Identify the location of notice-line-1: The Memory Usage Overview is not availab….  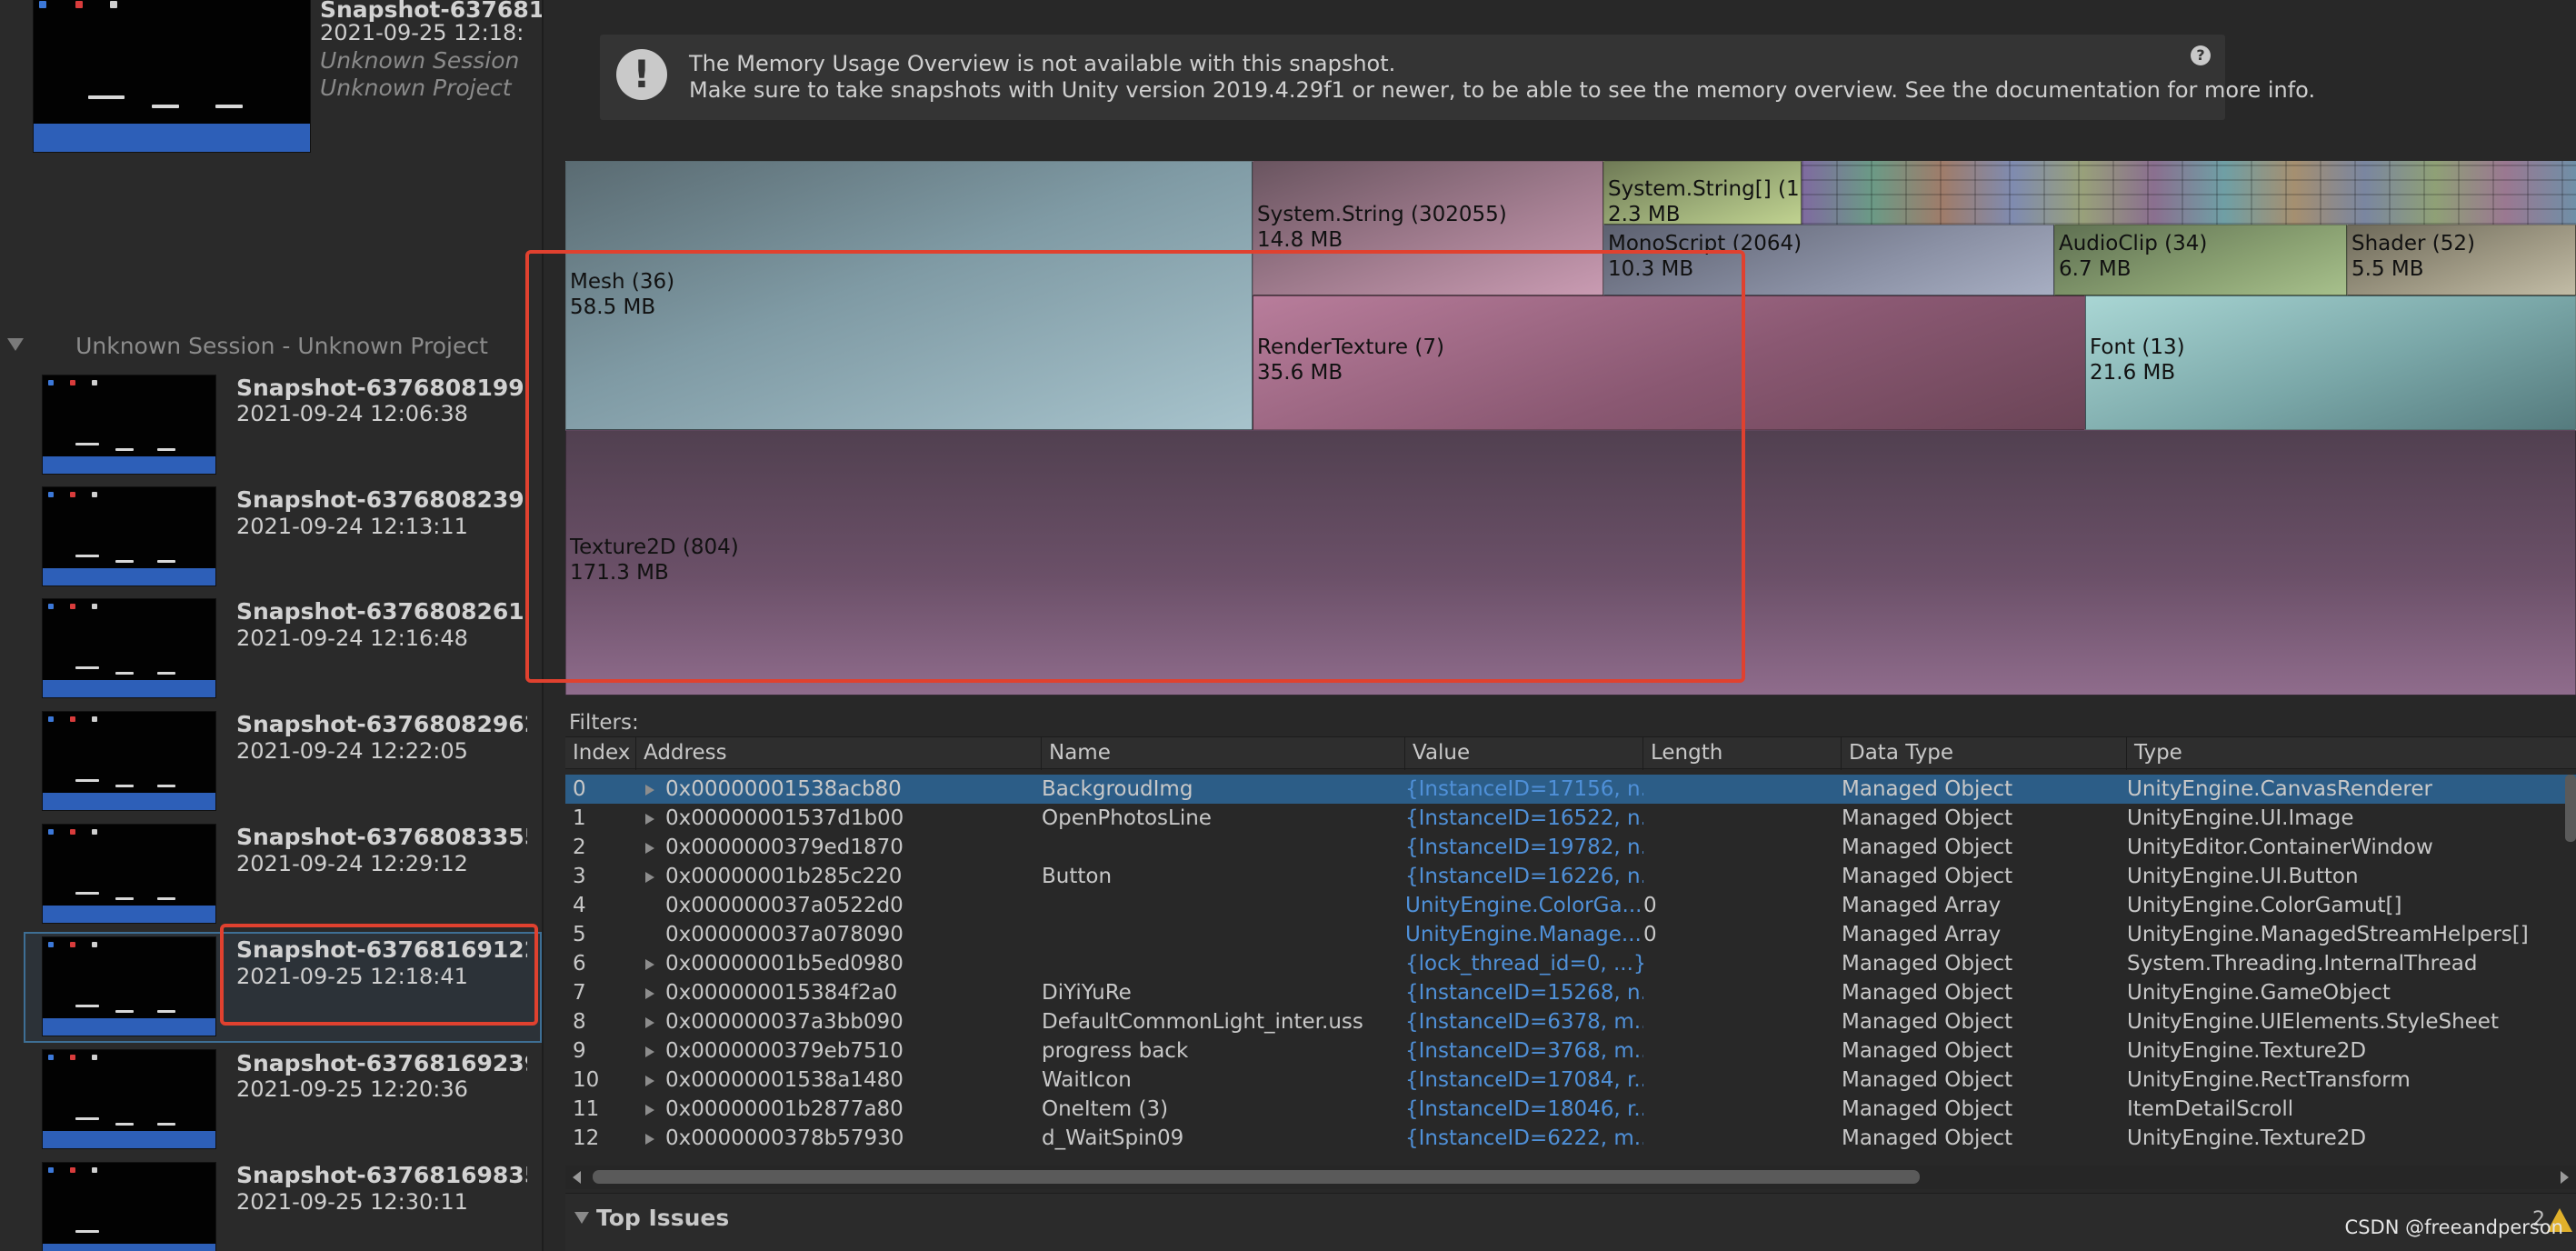
(1042, 63).